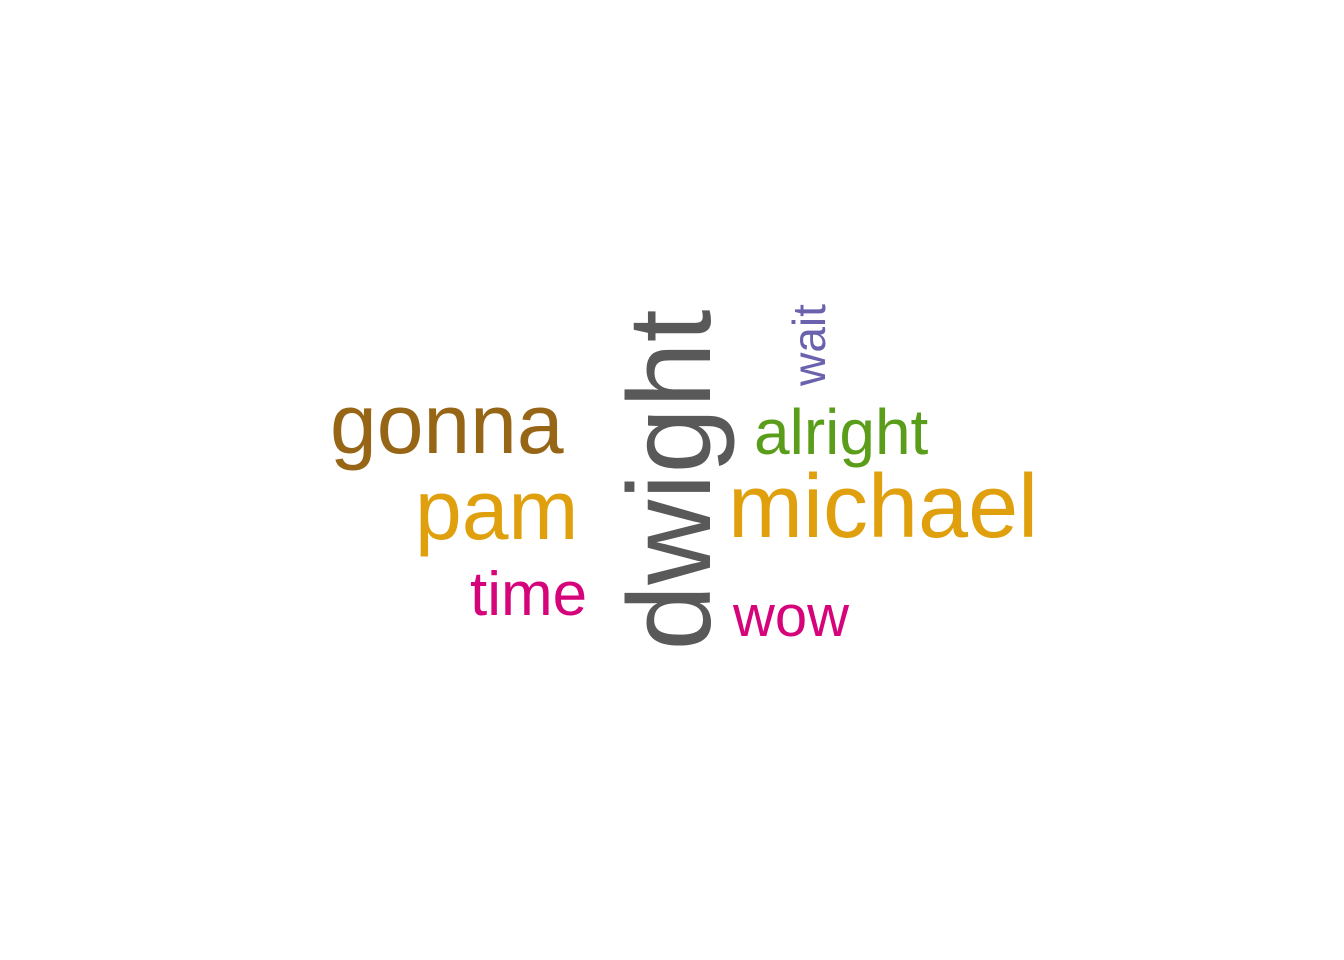  I want to click on word-time: time, so click(529, 594).